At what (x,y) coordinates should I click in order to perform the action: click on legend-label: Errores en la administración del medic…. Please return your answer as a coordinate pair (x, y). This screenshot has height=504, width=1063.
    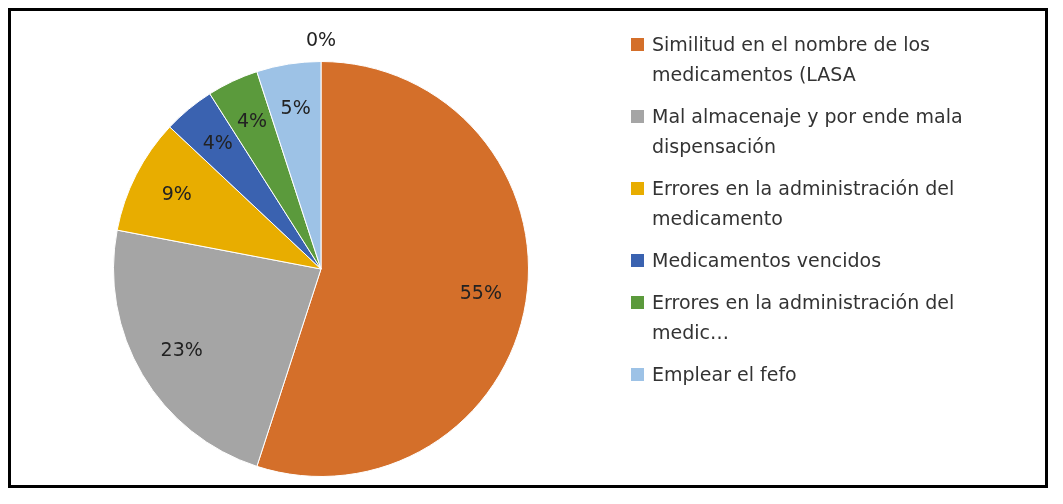
    Looking at the image, I should click on (804, 317).